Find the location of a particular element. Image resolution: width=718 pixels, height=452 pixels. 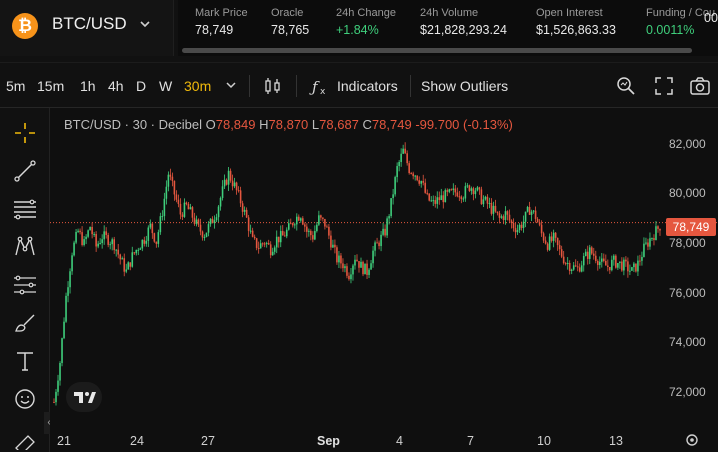

brush-icon is located at coordinates (25, 323).